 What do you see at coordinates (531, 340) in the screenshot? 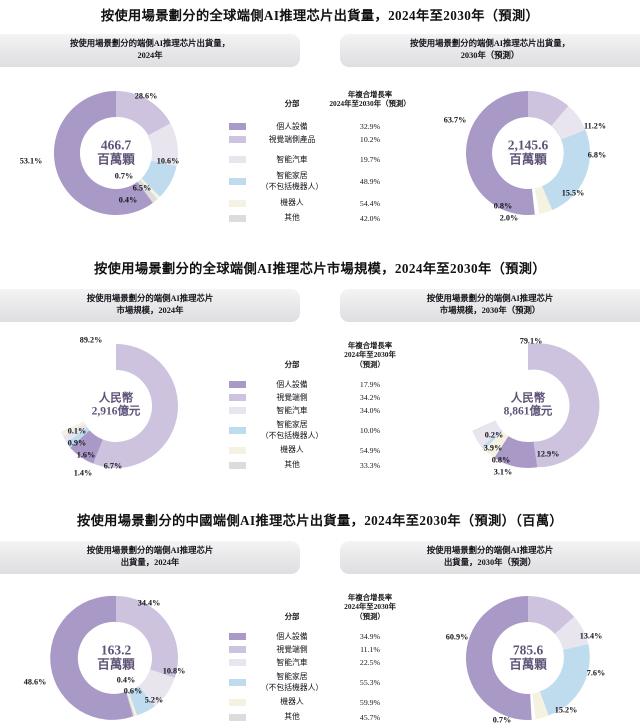
I see `segment-label: 79.1%` at bounding box center [531, 340].